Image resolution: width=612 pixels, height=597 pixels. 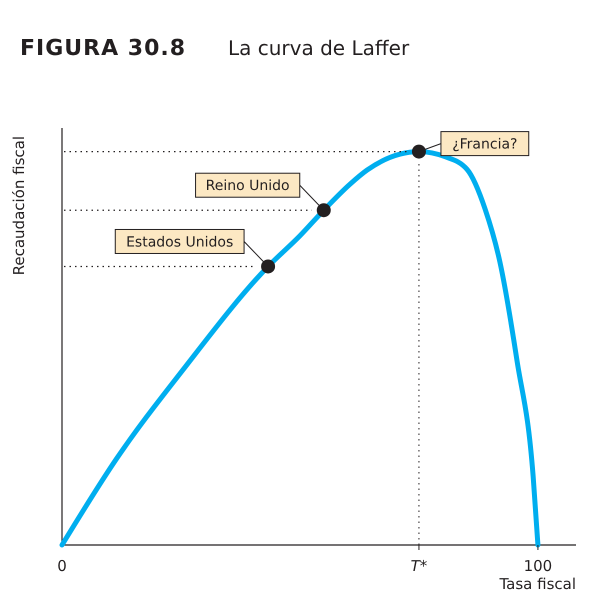 I want to click on x-tick-label: 100, so click(x=538, y=566).